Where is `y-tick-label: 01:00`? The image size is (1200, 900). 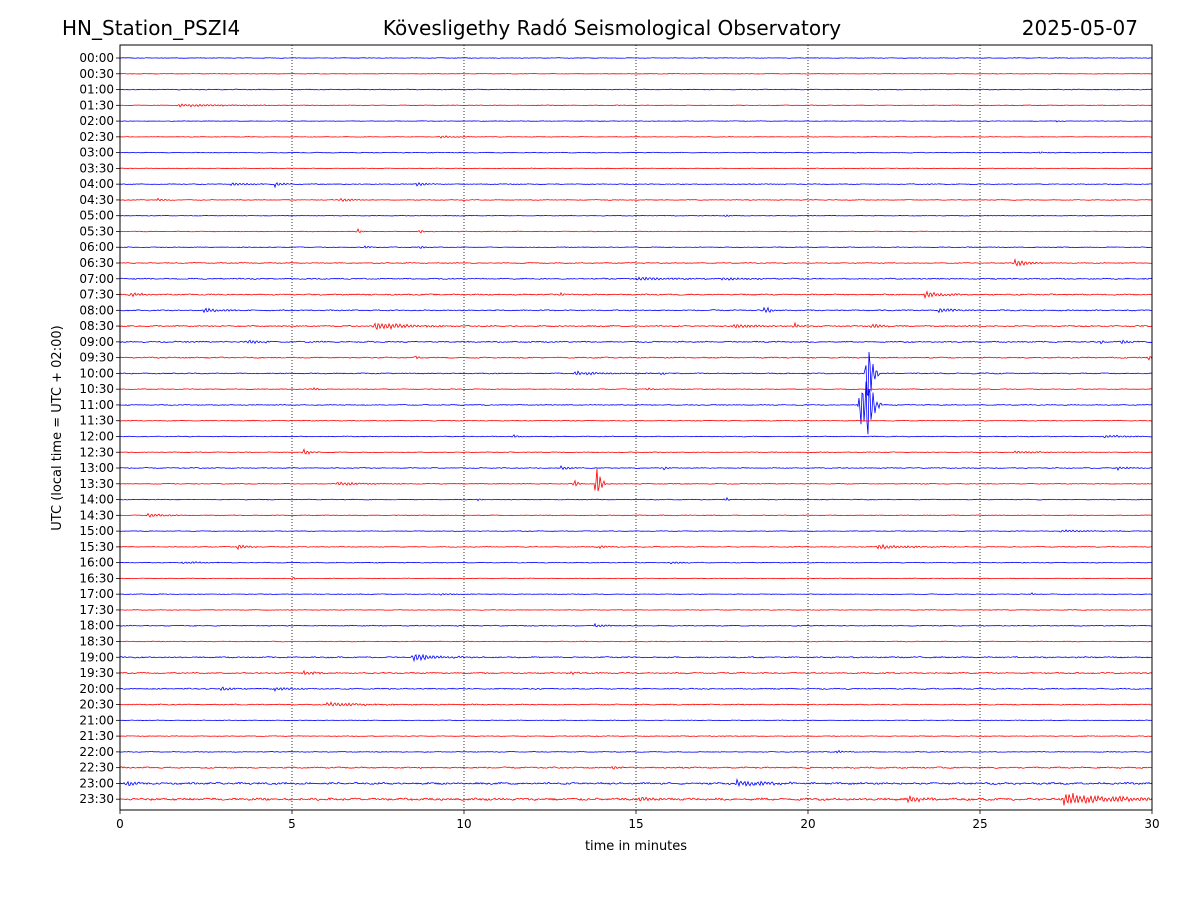
y-tick-label: 01:00 is located at coordinates (96, 90).